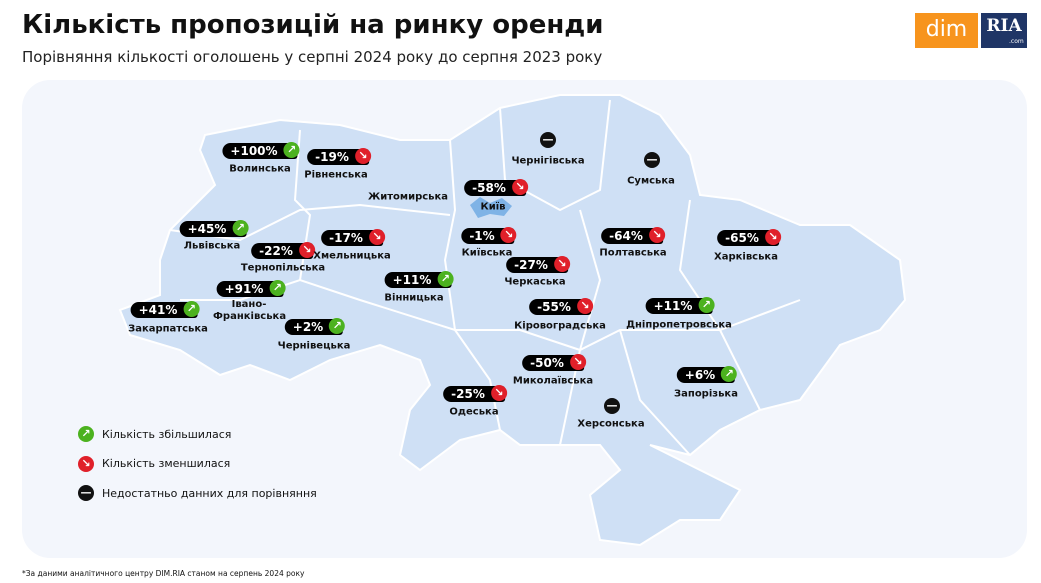 This screenshot has width=1041, height=583. Describe the element at coordinates (489, 188) in the screenshot. I see `change-value: -58%` at that location.